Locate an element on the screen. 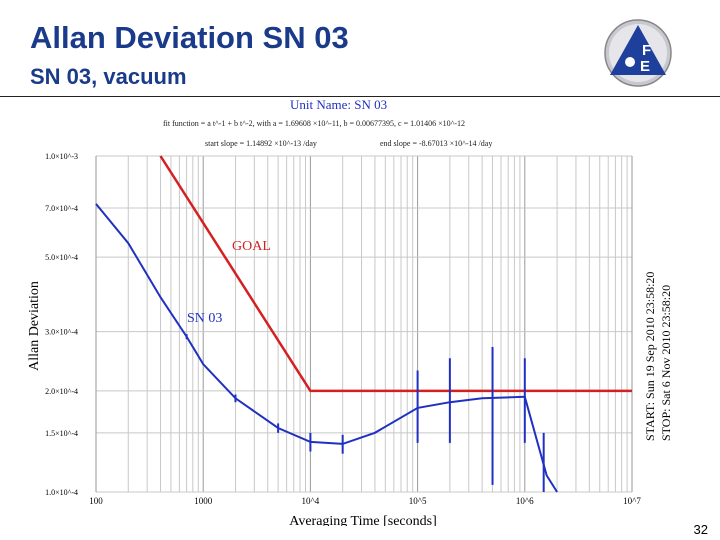  x-tick-label: 1000 is located at coordinates (203, 501).